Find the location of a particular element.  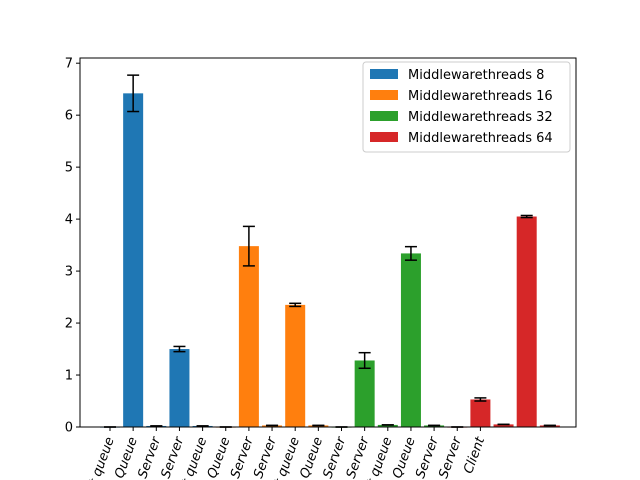

y-tick-label-1: 1 is located at coordinates (69, 376).